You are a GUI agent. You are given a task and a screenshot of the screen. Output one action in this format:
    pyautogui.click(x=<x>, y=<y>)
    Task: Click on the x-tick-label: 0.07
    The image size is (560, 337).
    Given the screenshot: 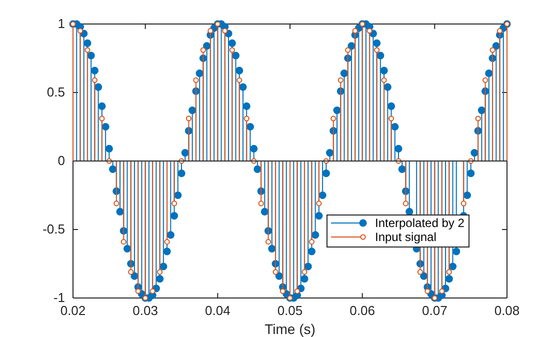 What is the action you would take?
    pyautogui.click(x=435, y=310)
    